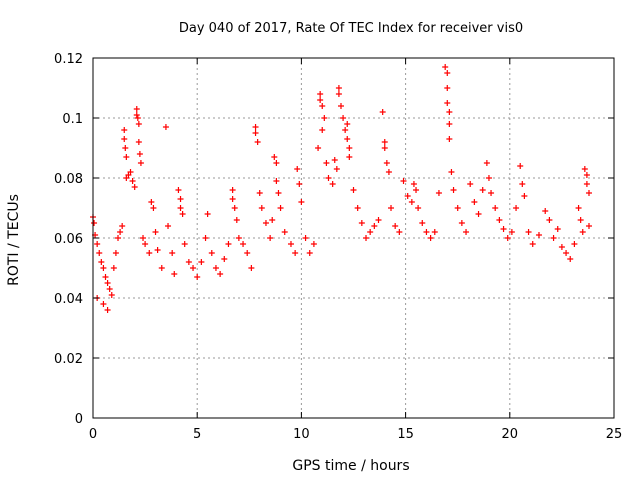 The height and width of the screenshot is (480, 640). I want to click on y-tick-label: 0.08, so click(68, 179).